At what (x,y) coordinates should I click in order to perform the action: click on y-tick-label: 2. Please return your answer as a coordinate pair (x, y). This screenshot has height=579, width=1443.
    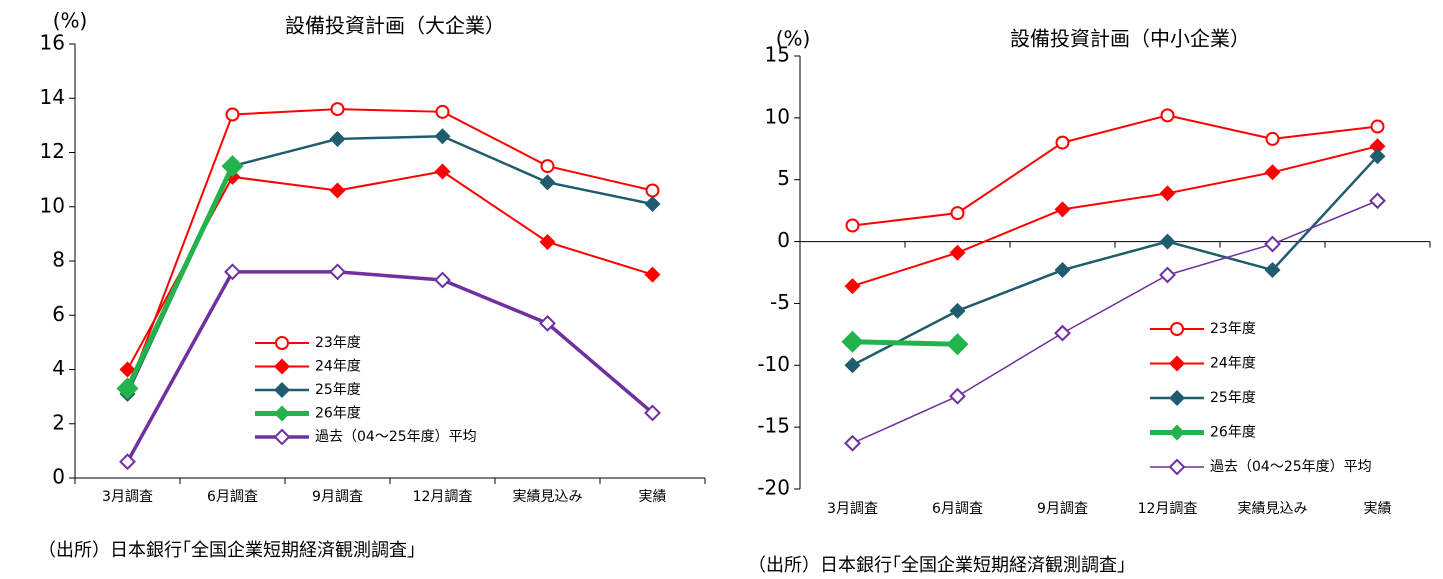
    Looking at the image, I should click on (58, 422).